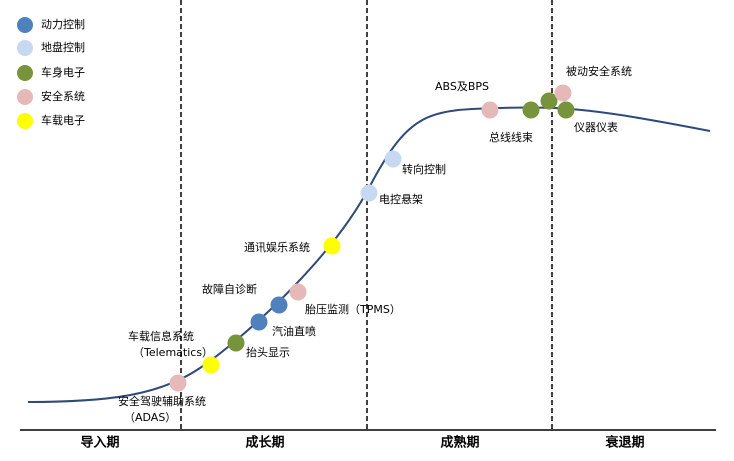 This screenshot has width=734, height=461. I want to click on legend-label: 车载电子, so click(63, 120).